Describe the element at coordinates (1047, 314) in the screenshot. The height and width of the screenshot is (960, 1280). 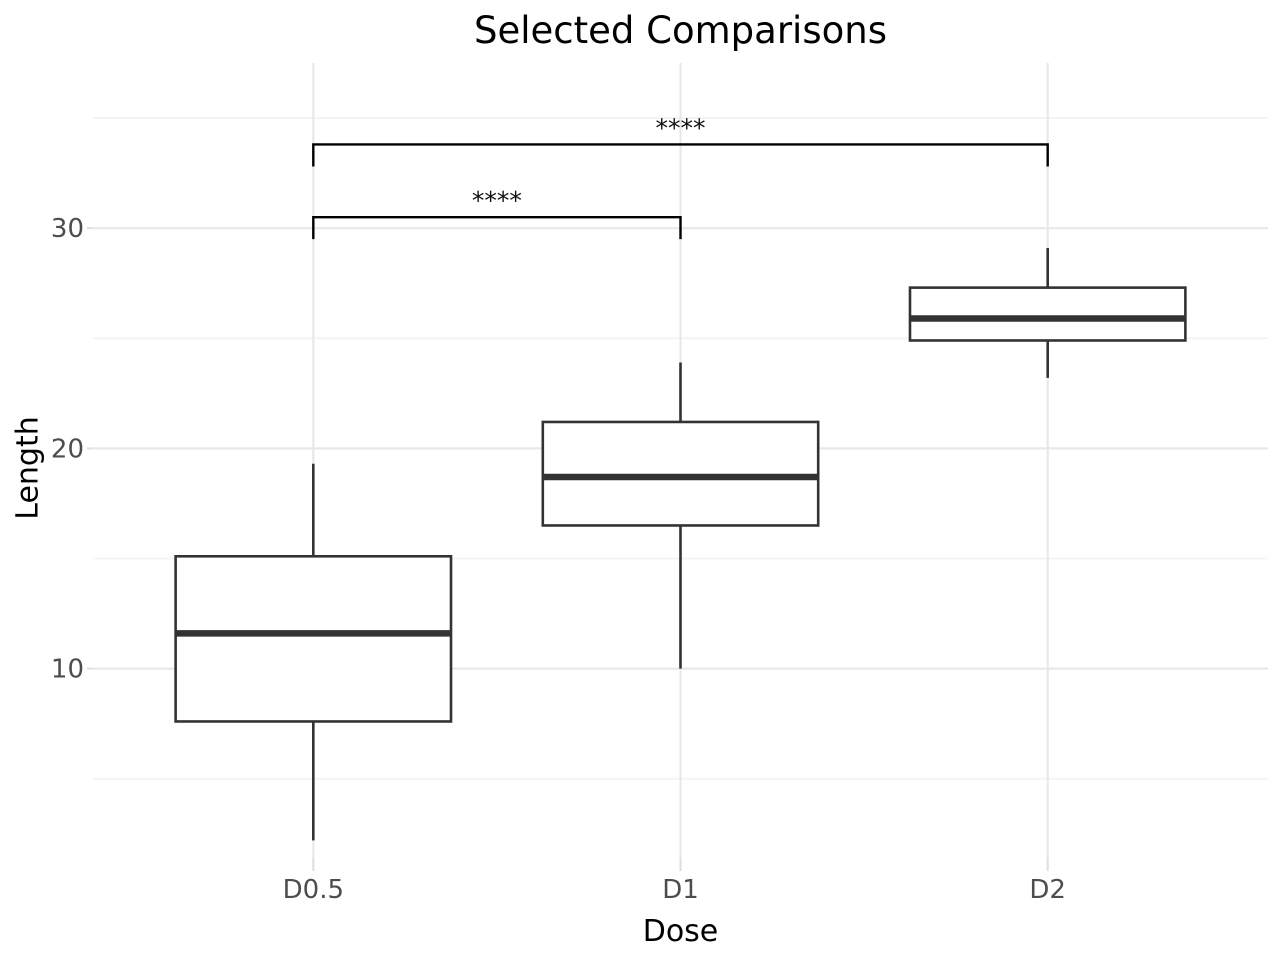
I see `box-D2` at that location.